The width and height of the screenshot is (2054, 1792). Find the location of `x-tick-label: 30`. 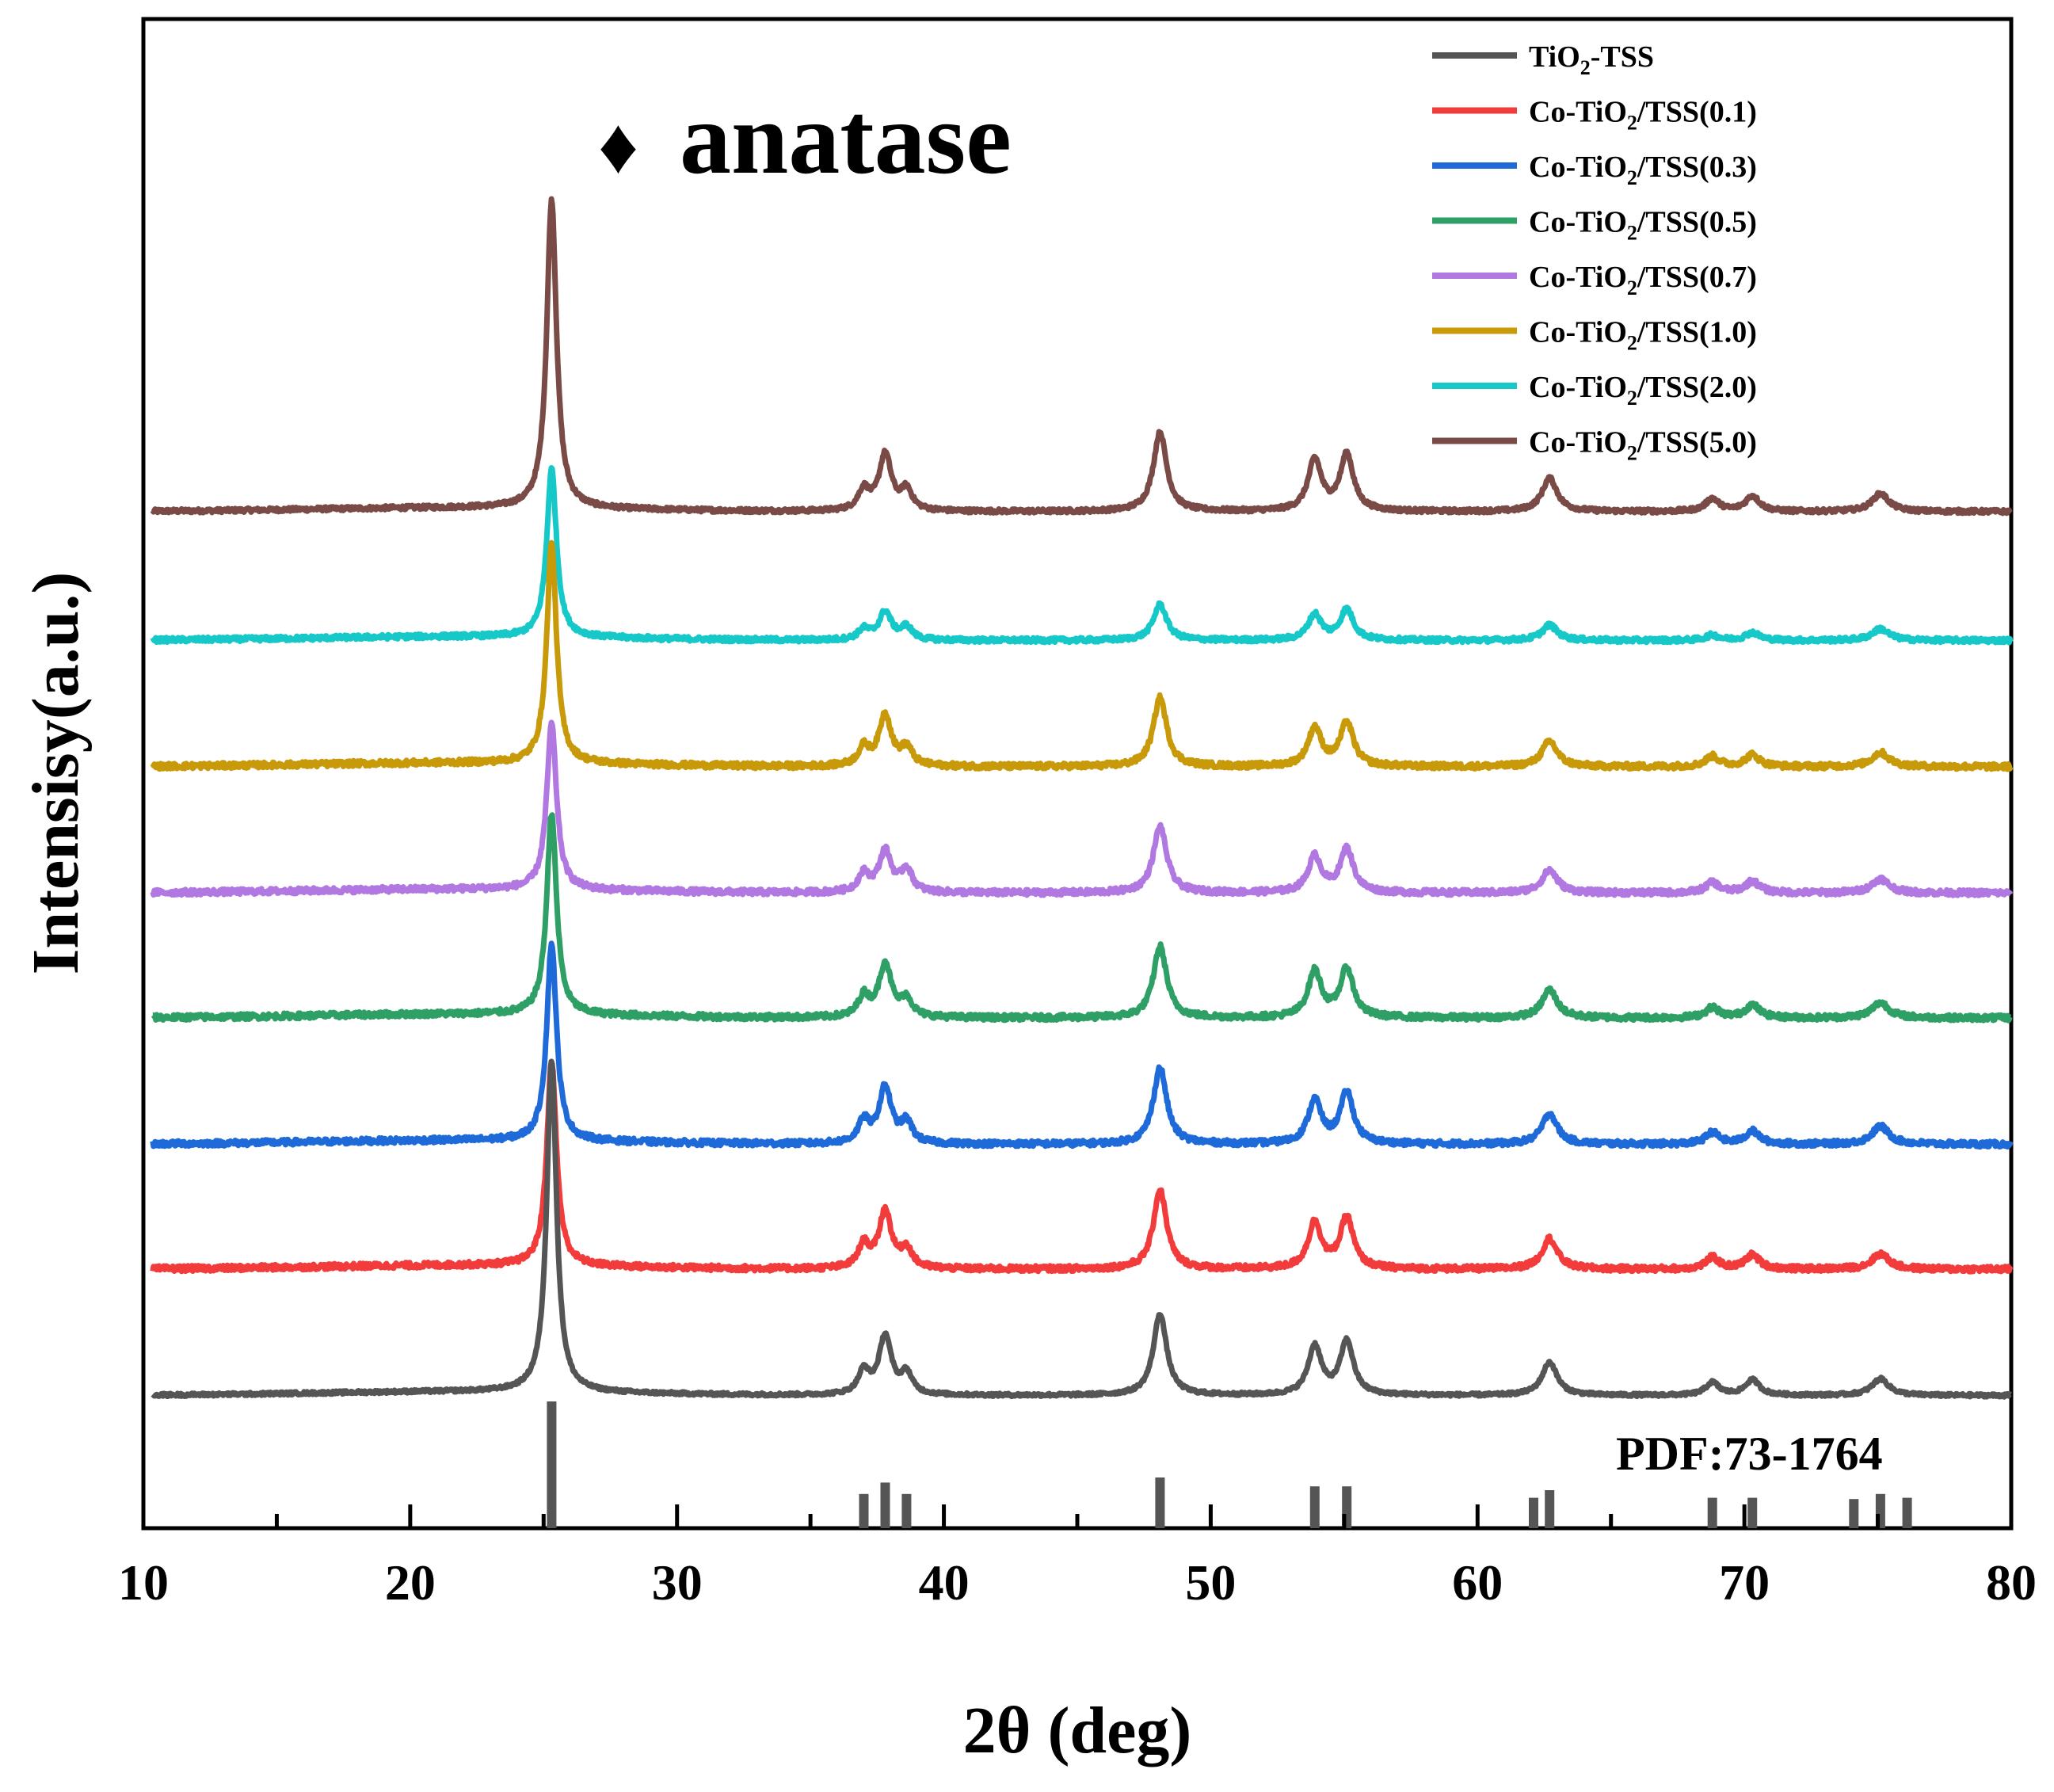

x-tick-label: 30 is located at coordinates (677, 1583).